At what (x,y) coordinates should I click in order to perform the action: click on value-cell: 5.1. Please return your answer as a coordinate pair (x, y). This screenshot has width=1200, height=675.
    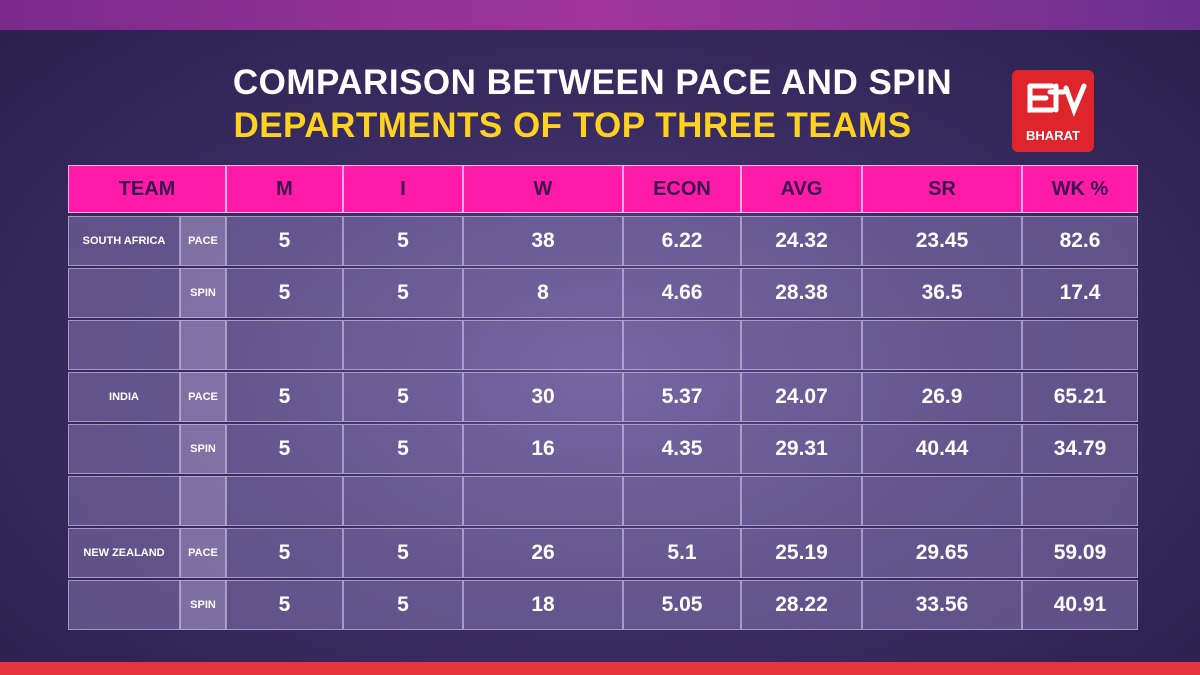
    Looking at the image, I should click on (682, 553).